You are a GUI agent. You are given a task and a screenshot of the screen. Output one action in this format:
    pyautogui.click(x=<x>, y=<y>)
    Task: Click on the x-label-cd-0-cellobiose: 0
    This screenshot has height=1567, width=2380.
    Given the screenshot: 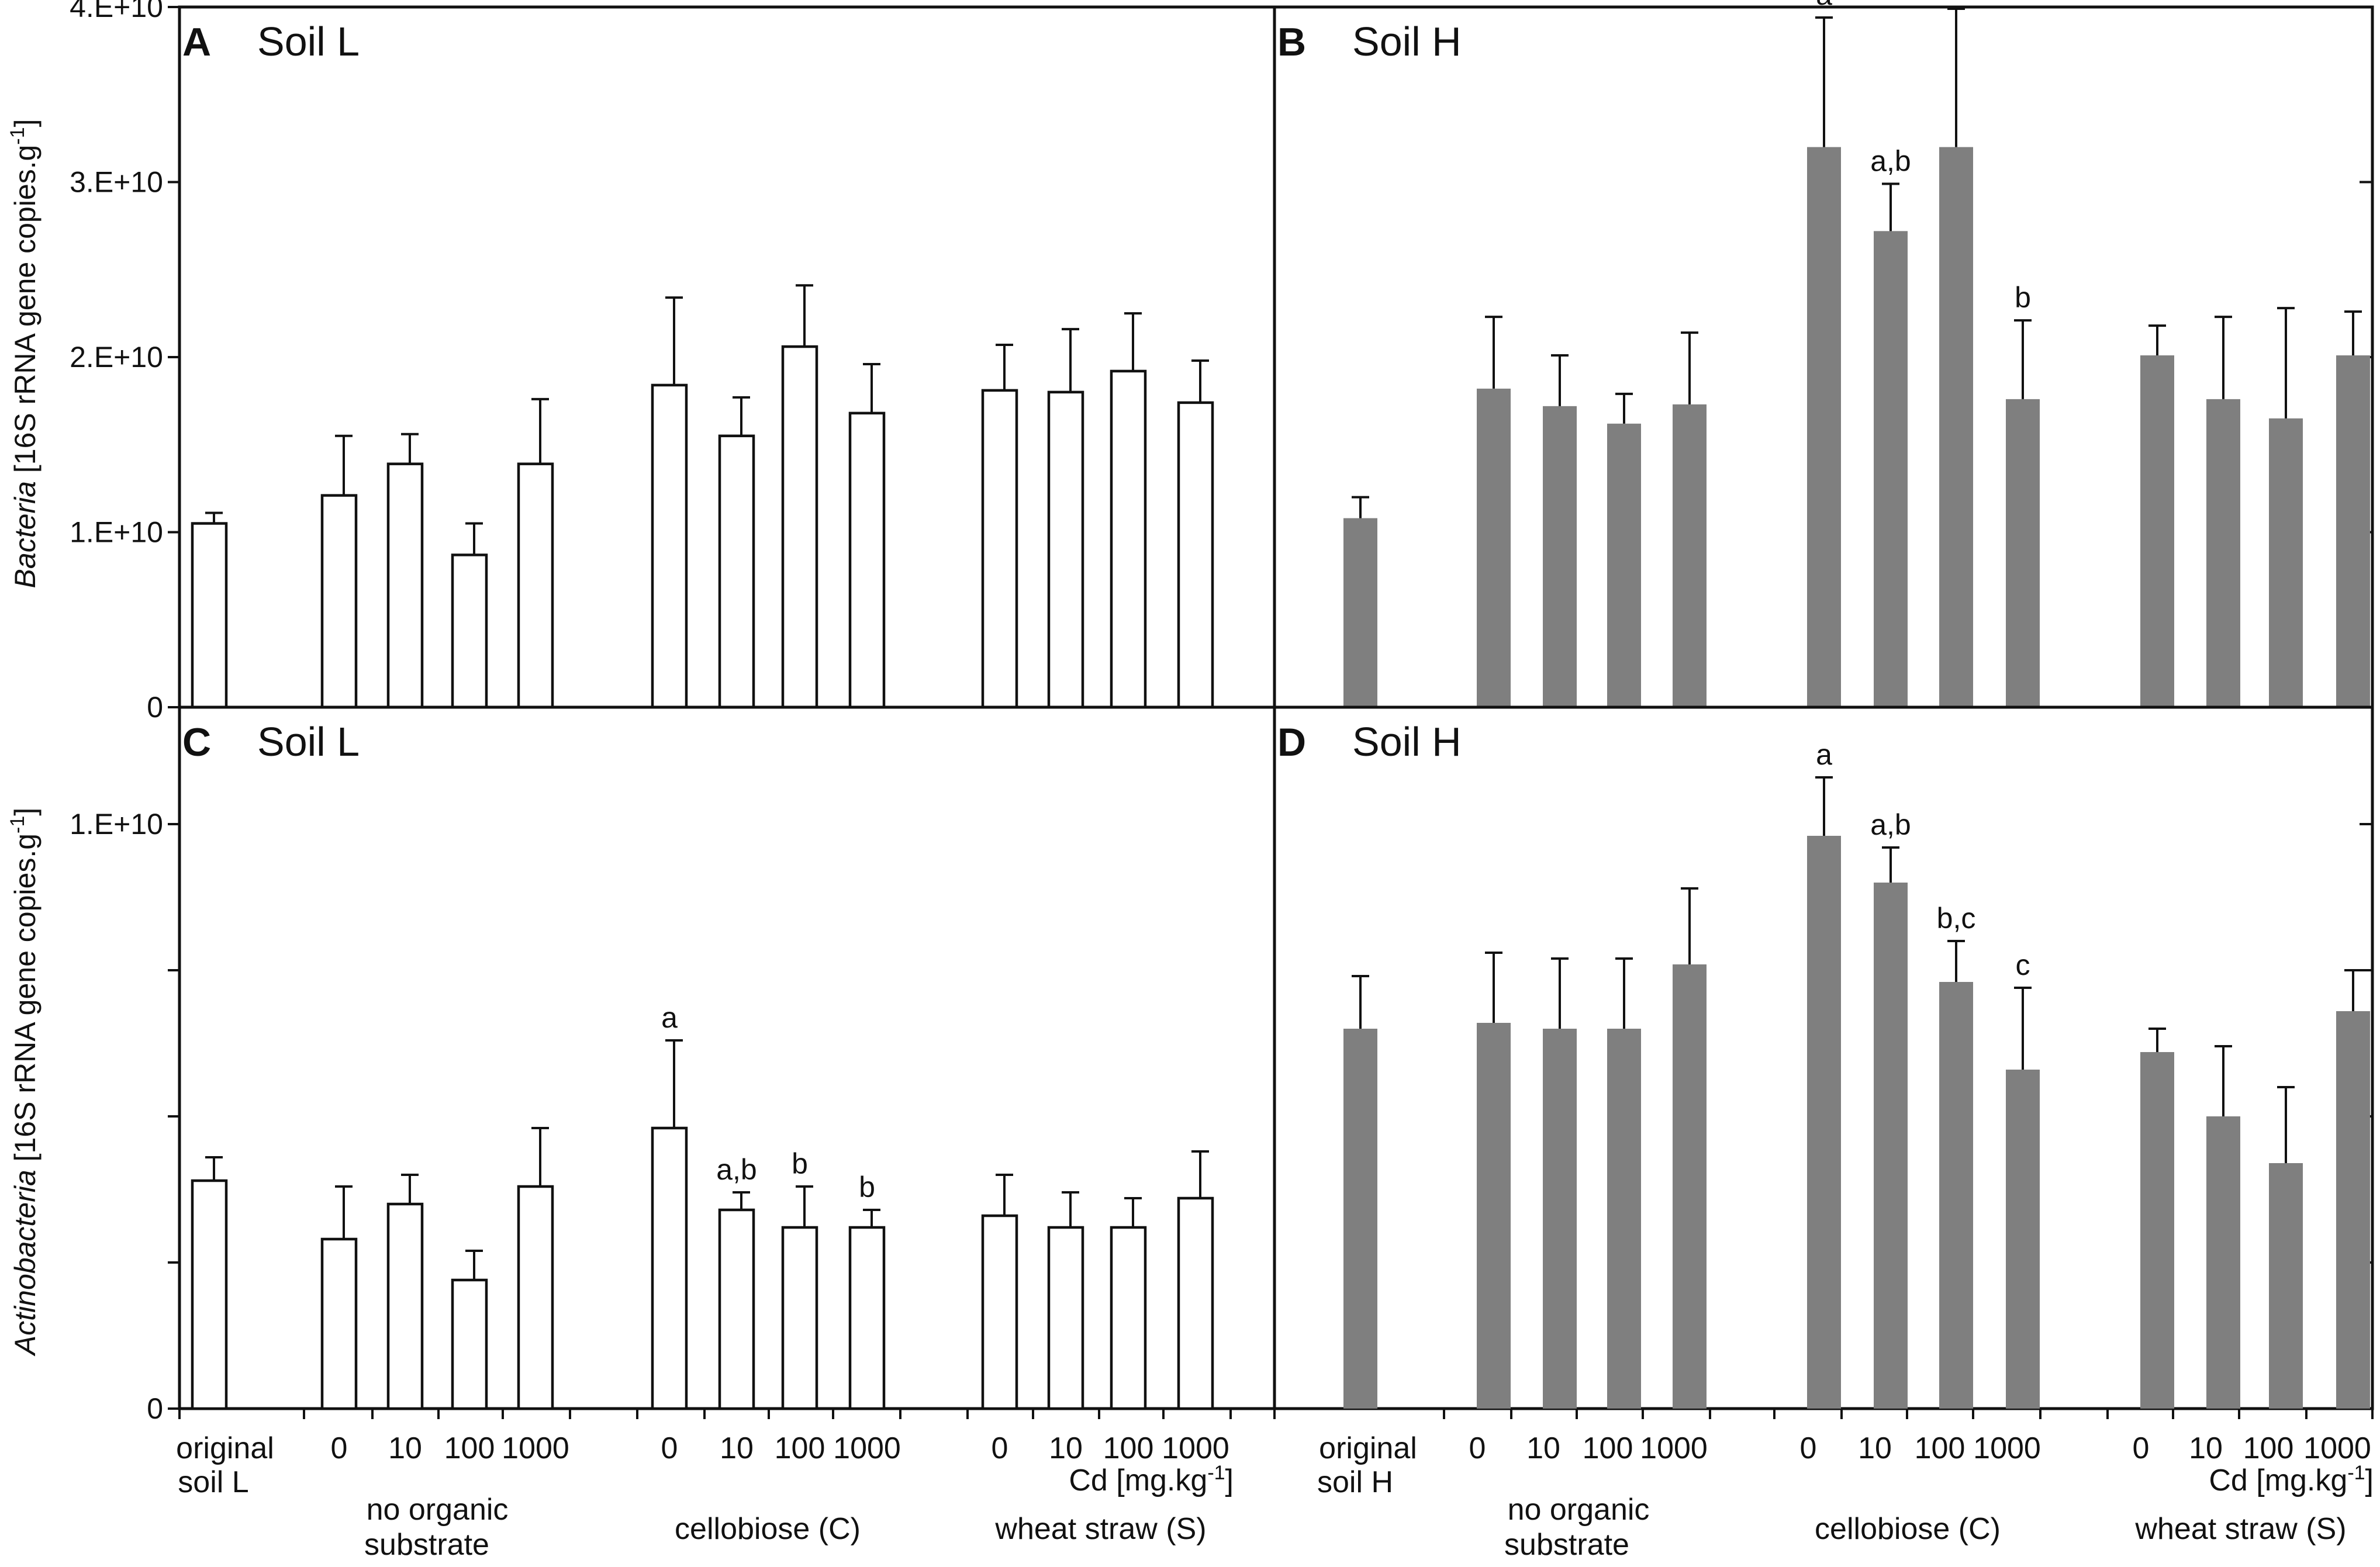 What is the action you would take?
    pyautogui.click(x=669, y=1448)
    